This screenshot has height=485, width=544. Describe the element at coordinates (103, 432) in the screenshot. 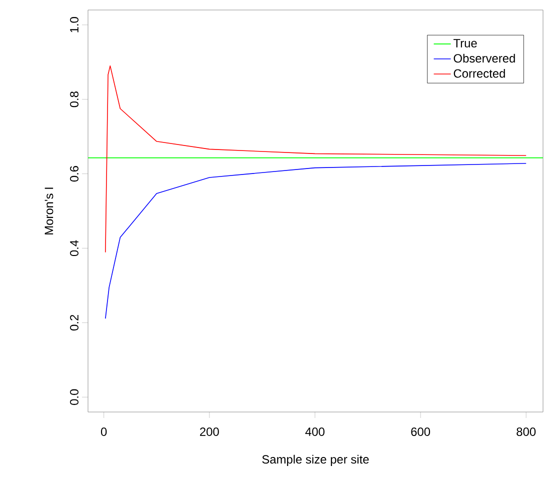

I see `x-tick-label: 0` at that location.